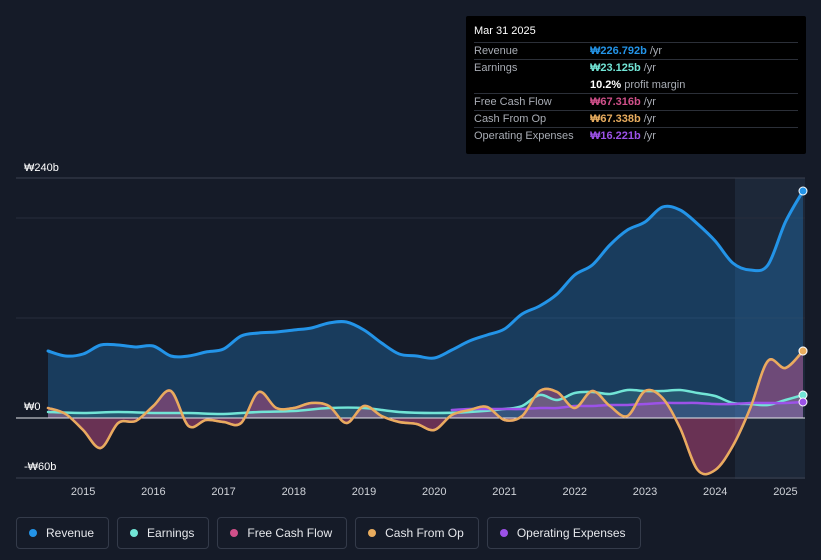  I want to click on x-tick-label: 2017, so click(223, 492).